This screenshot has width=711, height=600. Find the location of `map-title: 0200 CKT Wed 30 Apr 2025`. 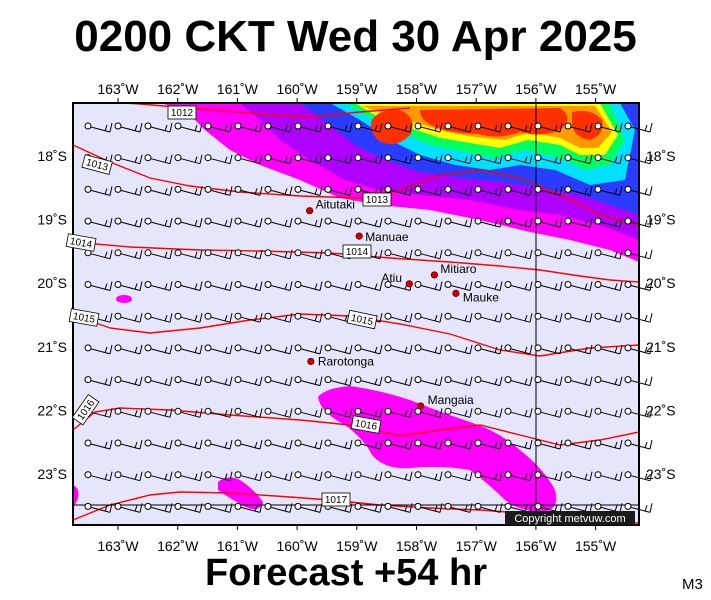

map-title: 0200 CKT Wed 30 Apr 2025 is located at coordinates (355, 36).